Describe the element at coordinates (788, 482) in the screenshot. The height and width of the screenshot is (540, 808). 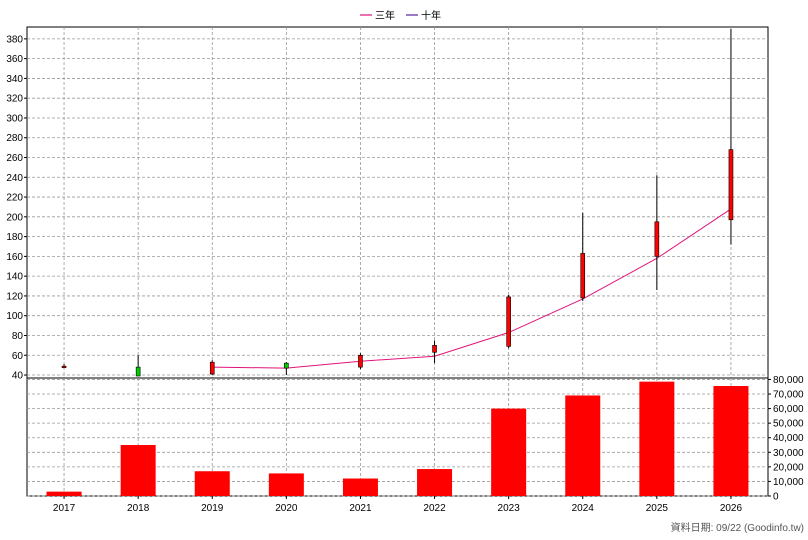
I see `volume-tick-label: 10,000` at that location.